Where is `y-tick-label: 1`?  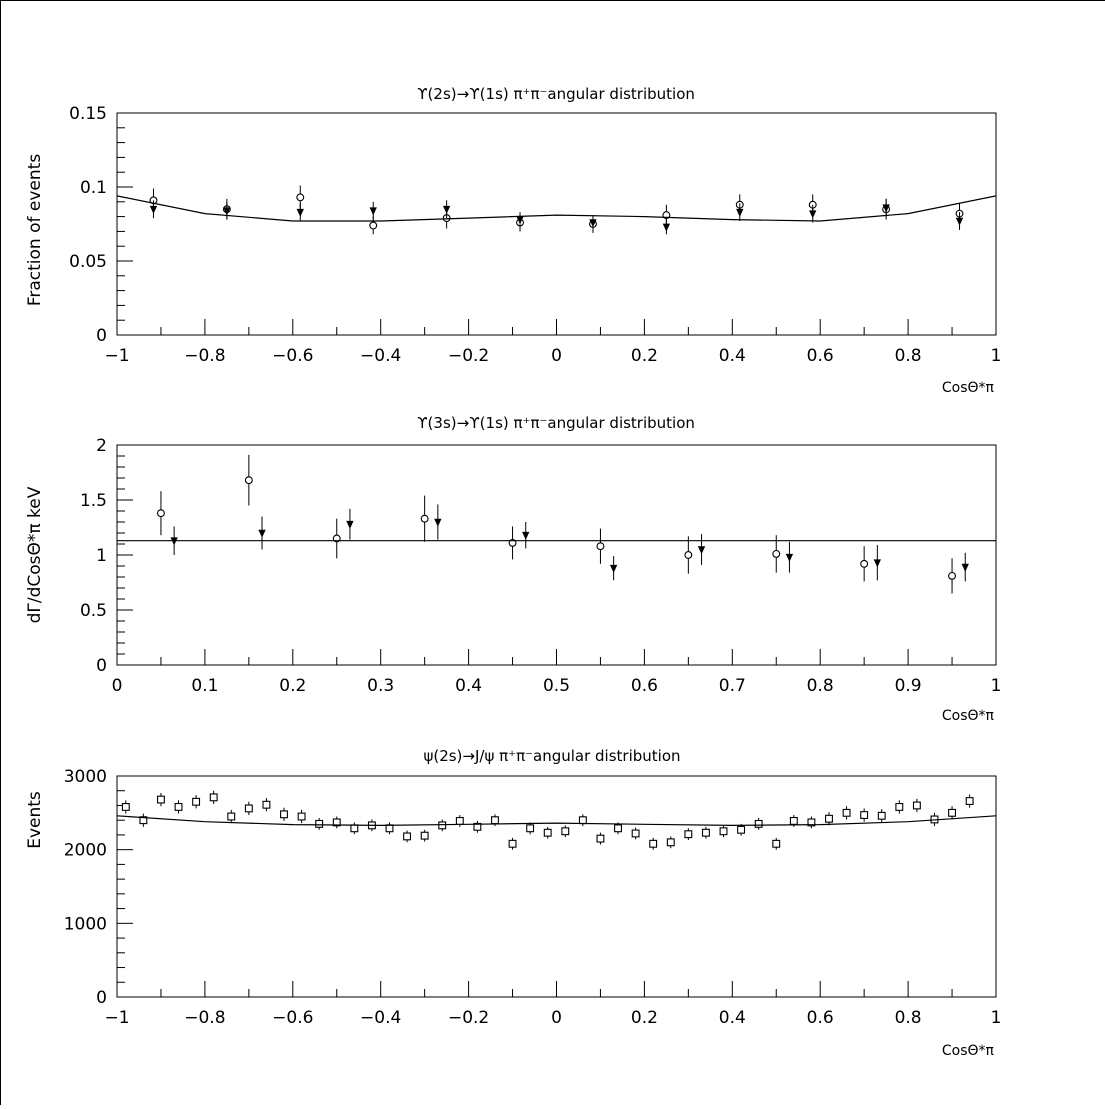 y-tick-label: 1 is located at coordinates (101, 556).